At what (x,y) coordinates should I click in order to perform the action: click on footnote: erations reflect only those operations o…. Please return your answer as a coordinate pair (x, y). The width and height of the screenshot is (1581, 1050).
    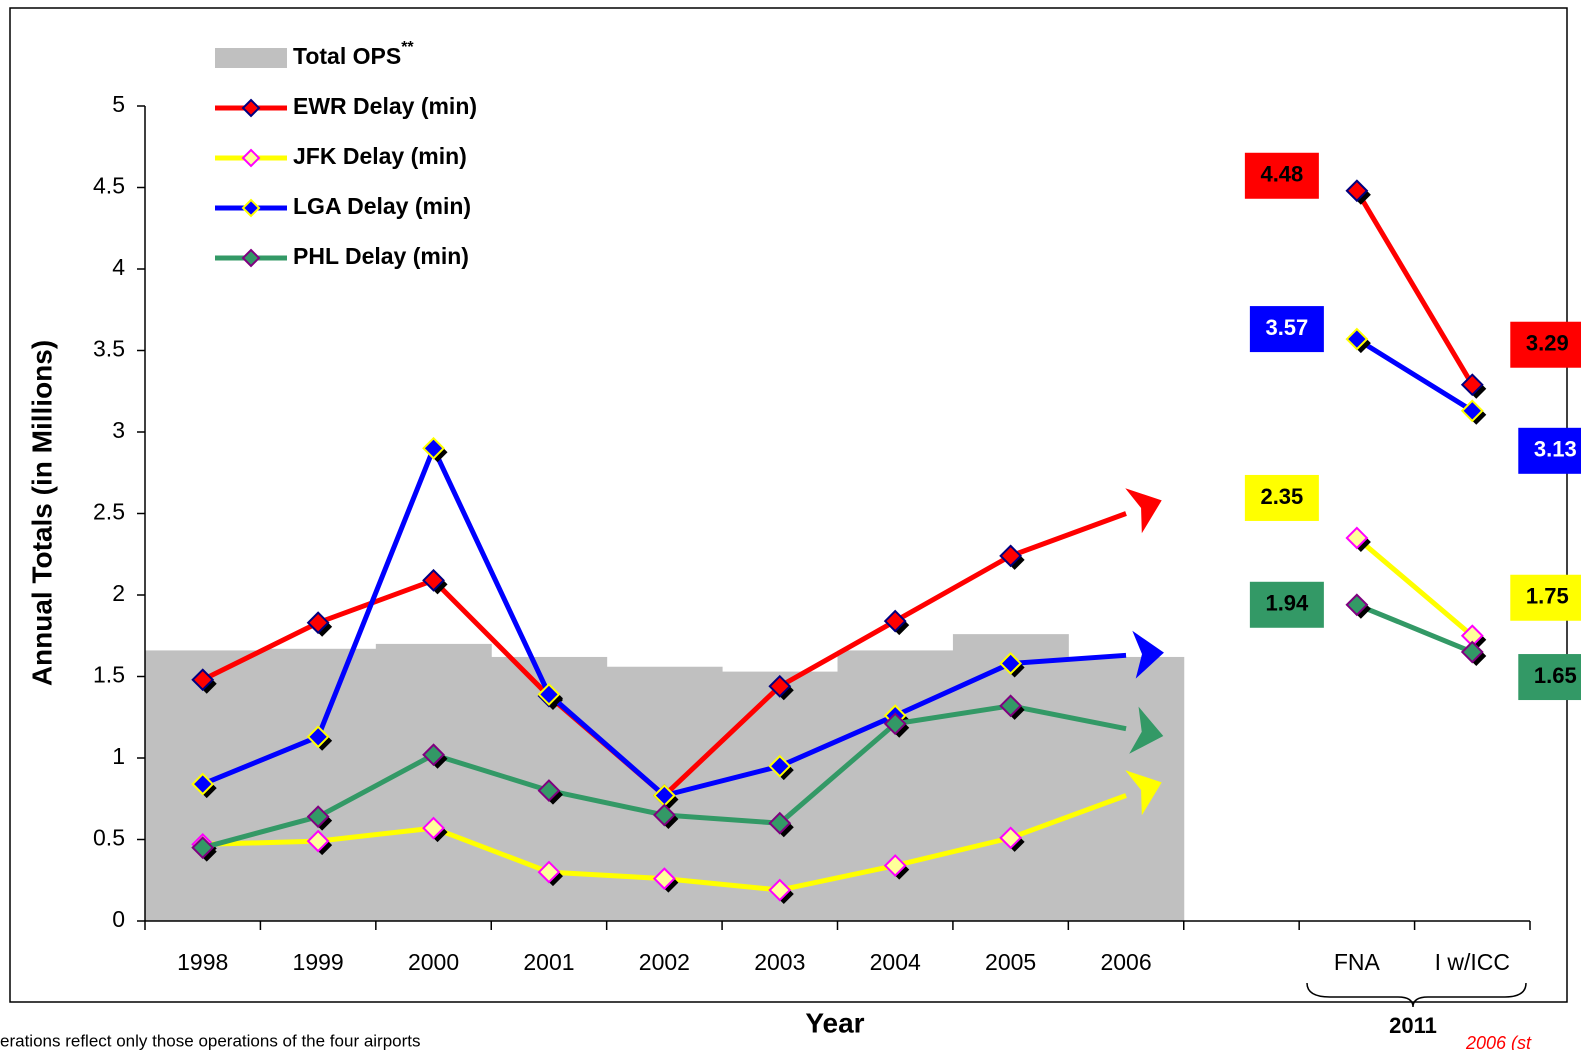
    Looking at the image, I should click on (210, 1040).